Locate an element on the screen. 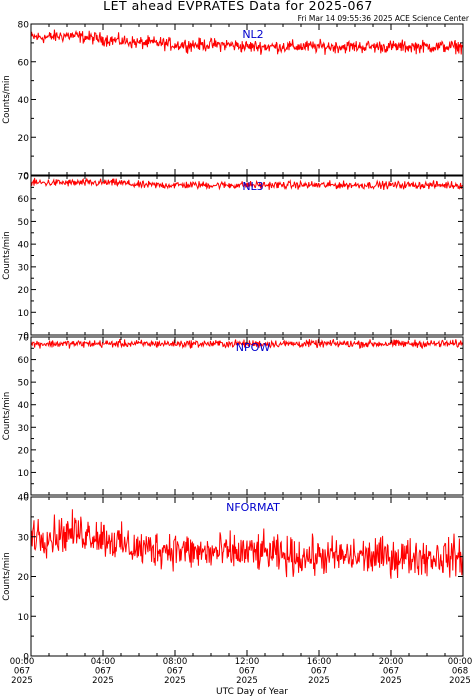 This screenshot has height=700, width=476. panel-series-label: NPOW is located at coordinates (253, 347).